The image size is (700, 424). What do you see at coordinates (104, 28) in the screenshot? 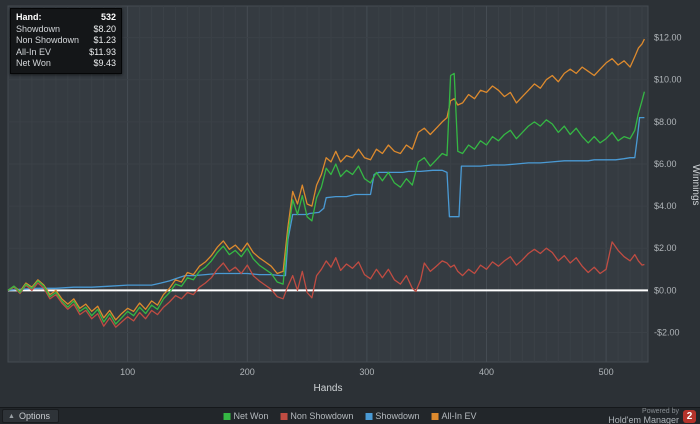
I see `tooltip-value: $8.20` at bounding box center [104, 28].